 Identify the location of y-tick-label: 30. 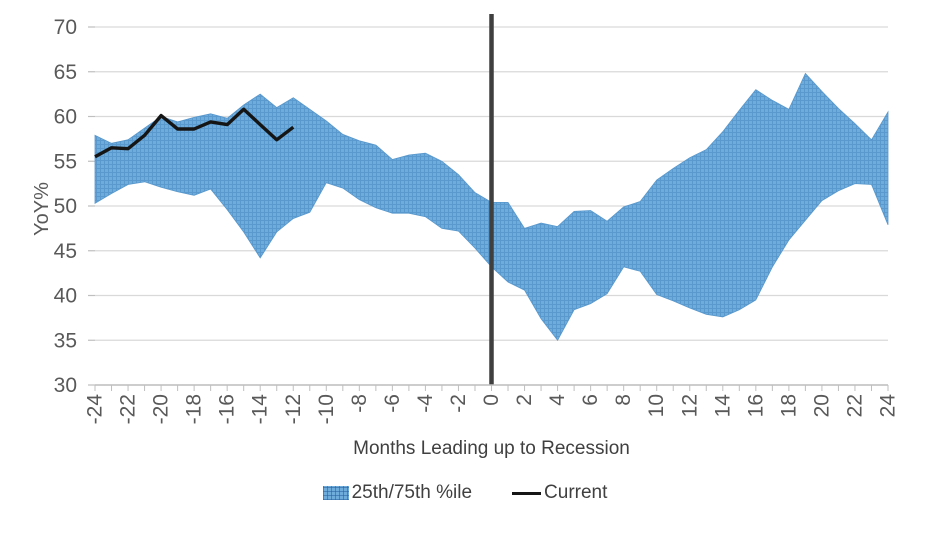
(65, 385).